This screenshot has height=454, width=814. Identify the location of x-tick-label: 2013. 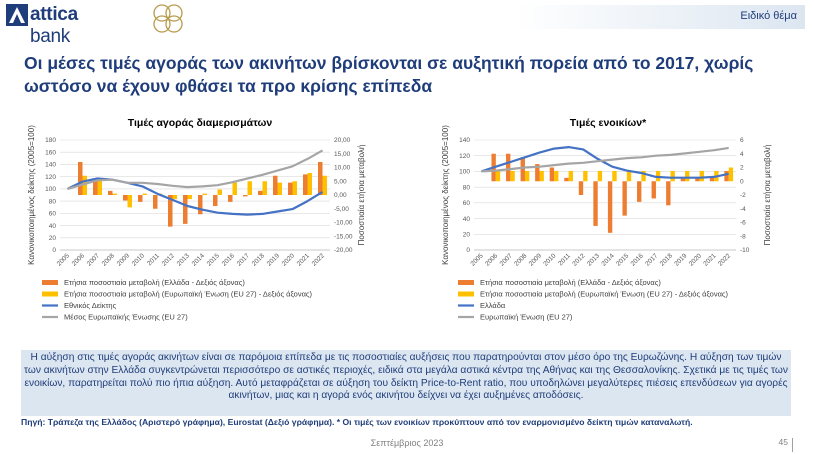
(183, 259).